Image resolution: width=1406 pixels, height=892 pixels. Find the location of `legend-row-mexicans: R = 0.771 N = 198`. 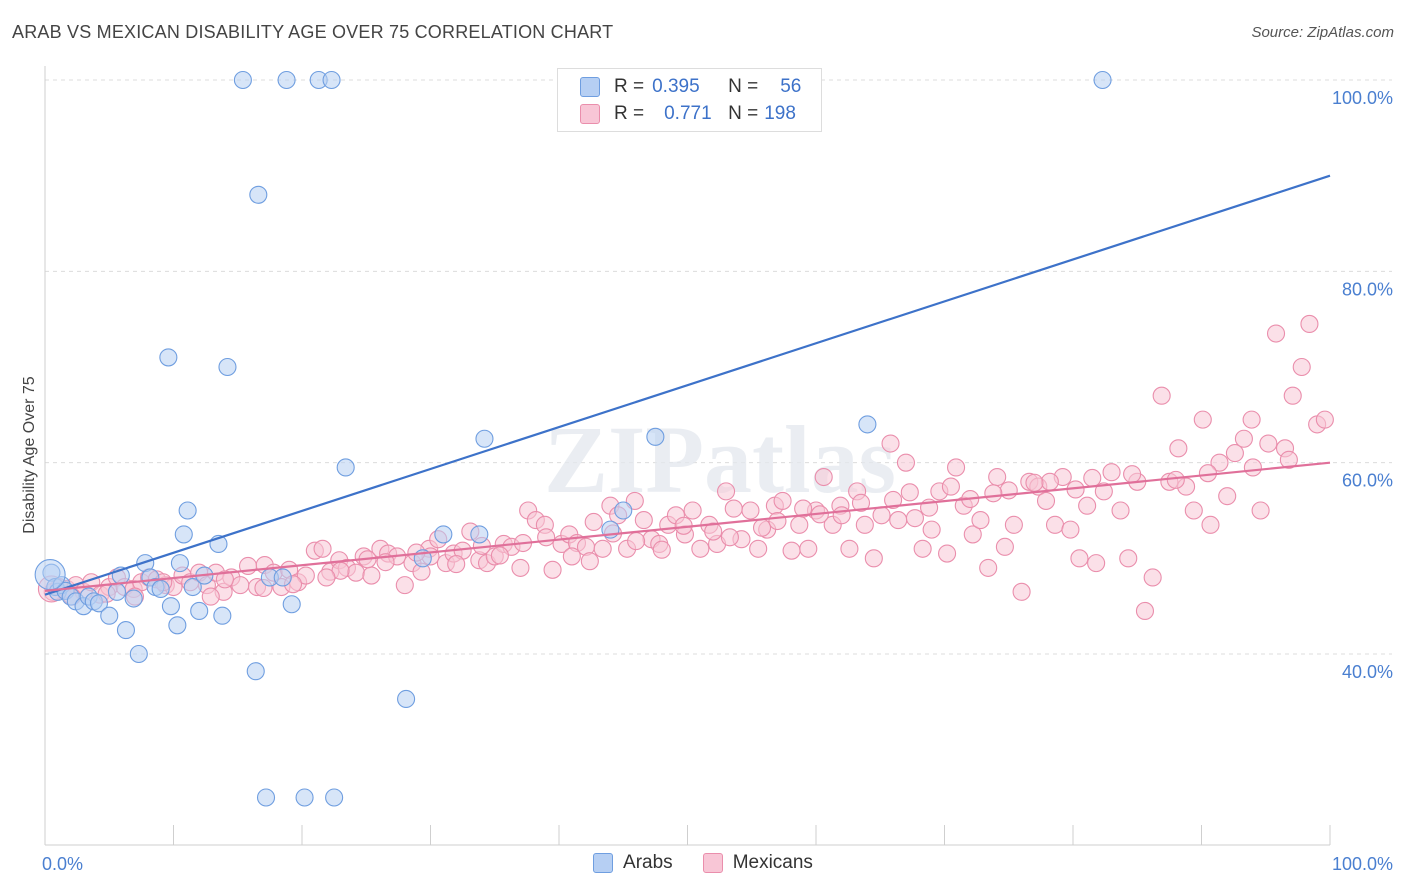

legend-row-mexicans: R = 0.771 N = 198 is located at coordinates (688, 114).